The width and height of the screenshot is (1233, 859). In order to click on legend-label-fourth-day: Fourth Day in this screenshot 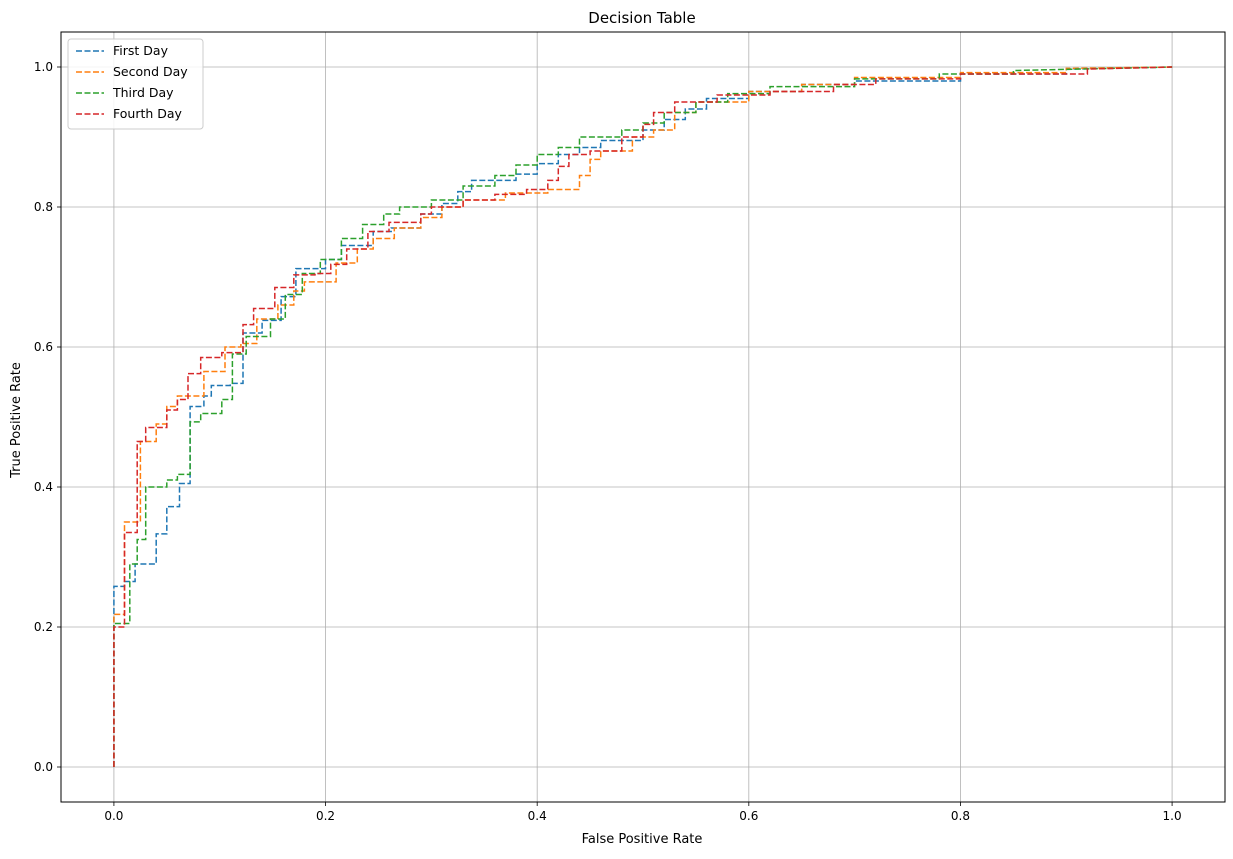, I will do `click(148, 113)`.